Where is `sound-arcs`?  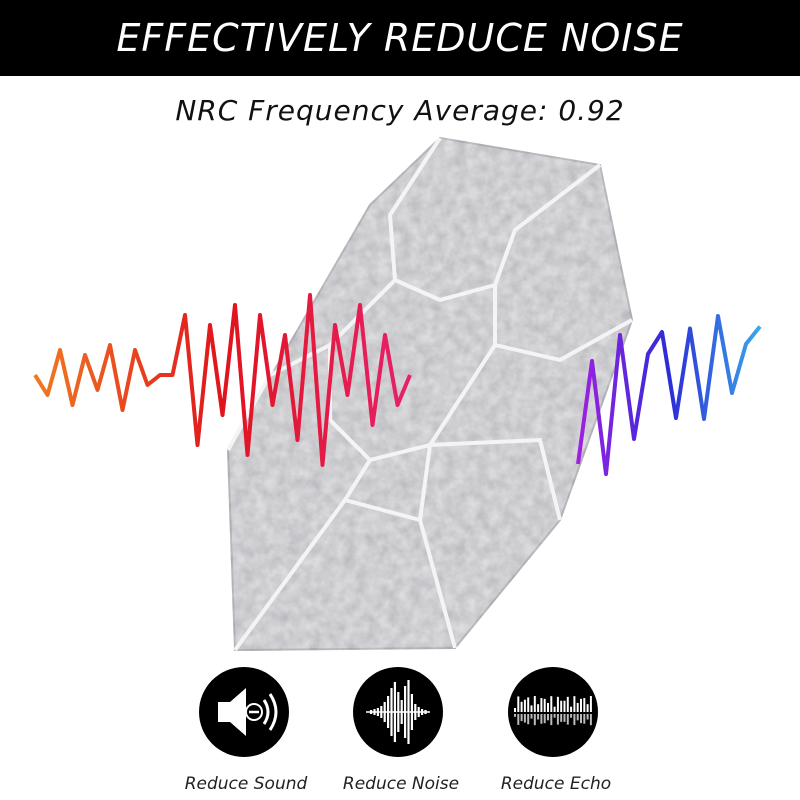 sound-arcs is located at coordinates (270, 712).